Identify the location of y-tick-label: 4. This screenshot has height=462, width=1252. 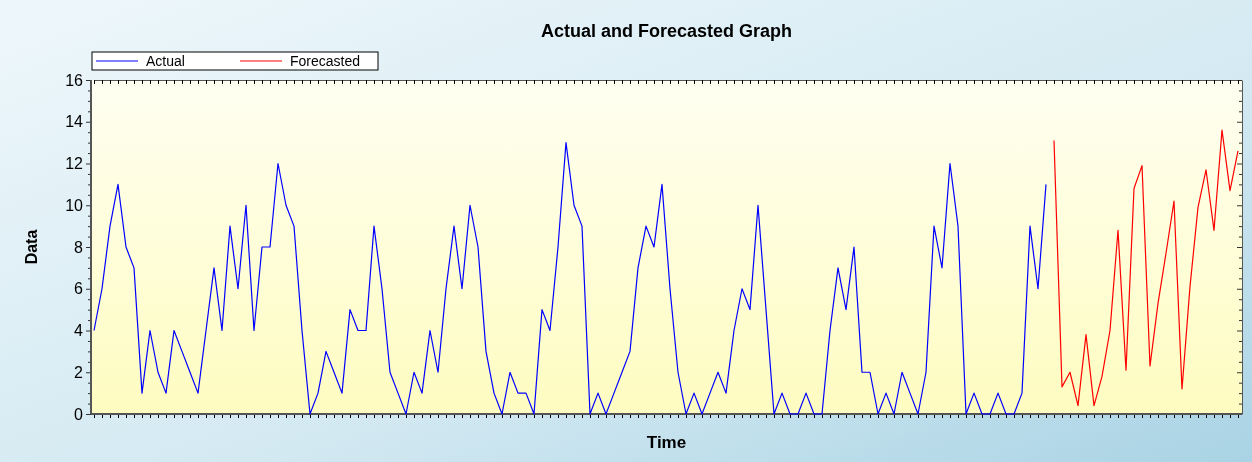
(79, 331).